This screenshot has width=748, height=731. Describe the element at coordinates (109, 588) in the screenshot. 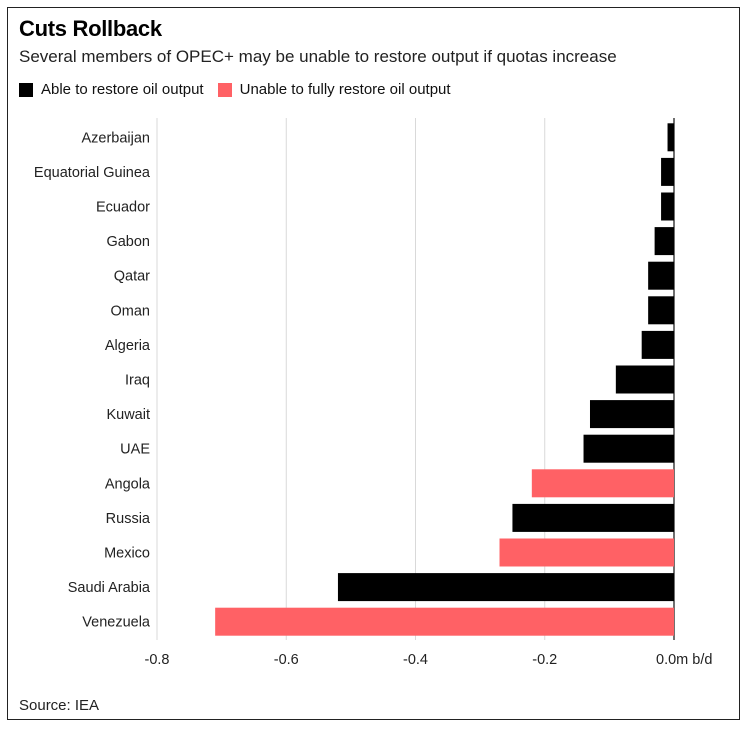

I see `category-label: Saudi Arabia` at that location.